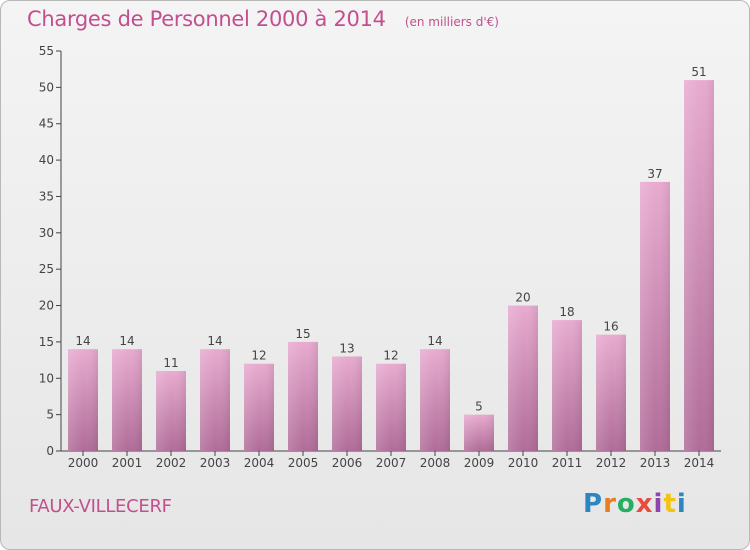  What do you see at coordinates (127, 463) in the screenshot?
I see `x-tick-label: 2001` at bounding box center [127, 463].